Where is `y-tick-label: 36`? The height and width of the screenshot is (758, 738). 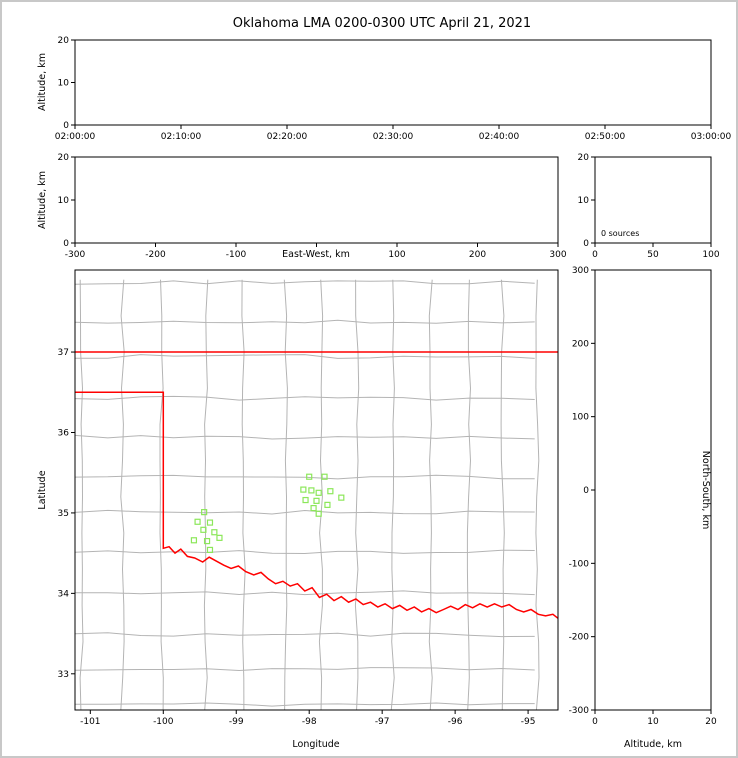 y-tick-label: 36 is located at coordinates (64, 433).